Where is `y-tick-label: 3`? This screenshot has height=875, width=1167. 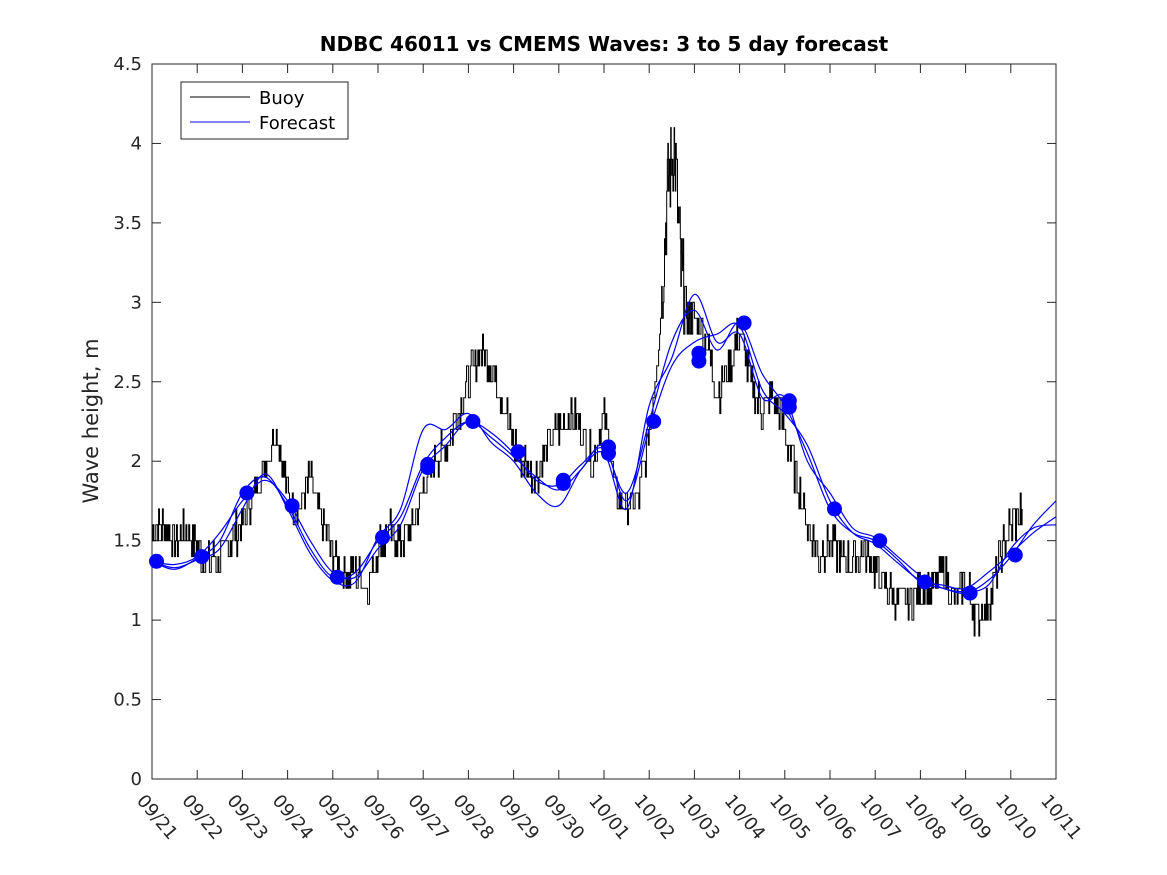
y-tick-label: 3 is located at coordinates (136, 302).